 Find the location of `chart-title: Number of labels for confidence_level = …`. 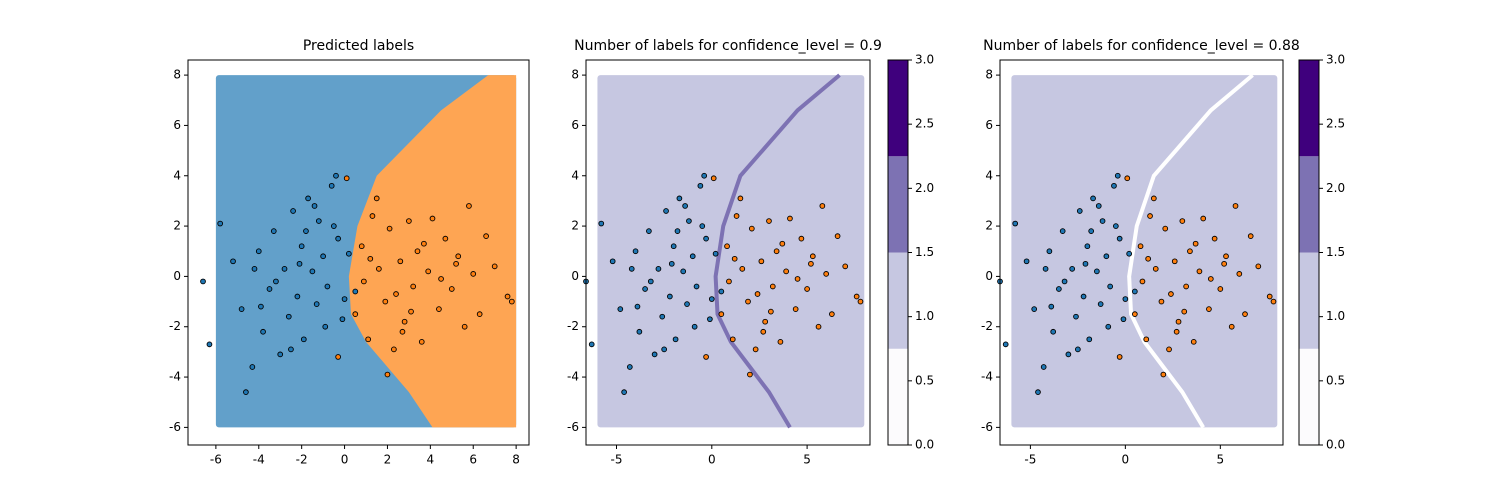

chart-title: Number of labels for confidence_level = … is located at coordinates (728, 46).